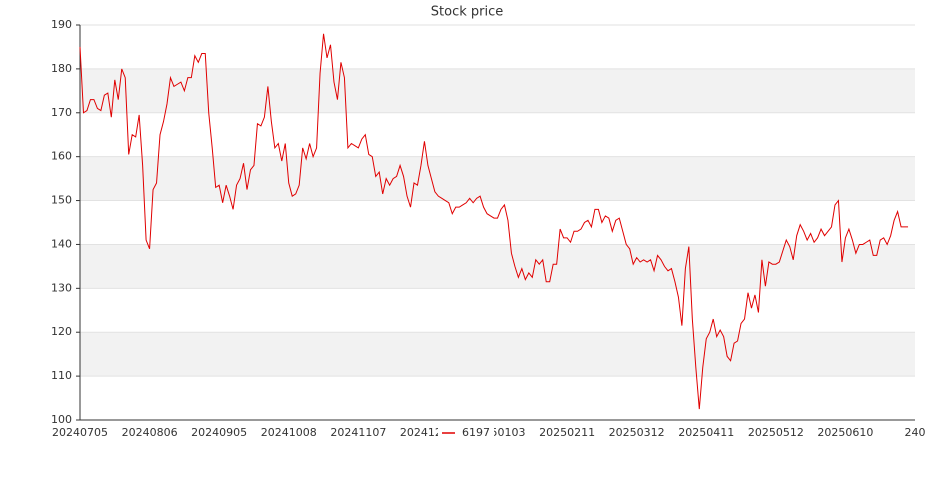 The width and height of the screenshot is (935, 500). Describe the element at coordinates (915, 432) in the screenshot. I see `x-tick-label: 240` at that location.